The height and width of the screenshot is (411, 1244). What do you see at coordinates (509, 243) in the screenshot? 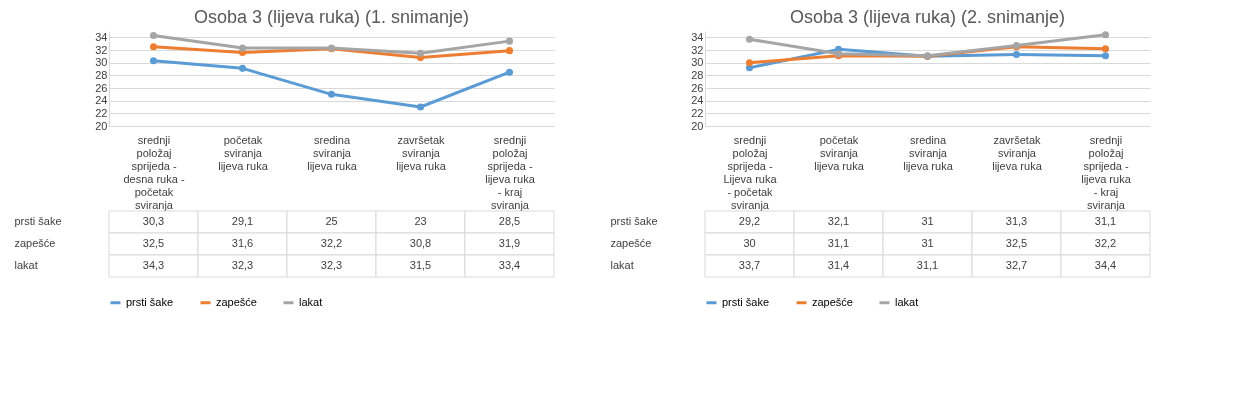
I see `data-label: 31,9` at bounding box center [509, 243].